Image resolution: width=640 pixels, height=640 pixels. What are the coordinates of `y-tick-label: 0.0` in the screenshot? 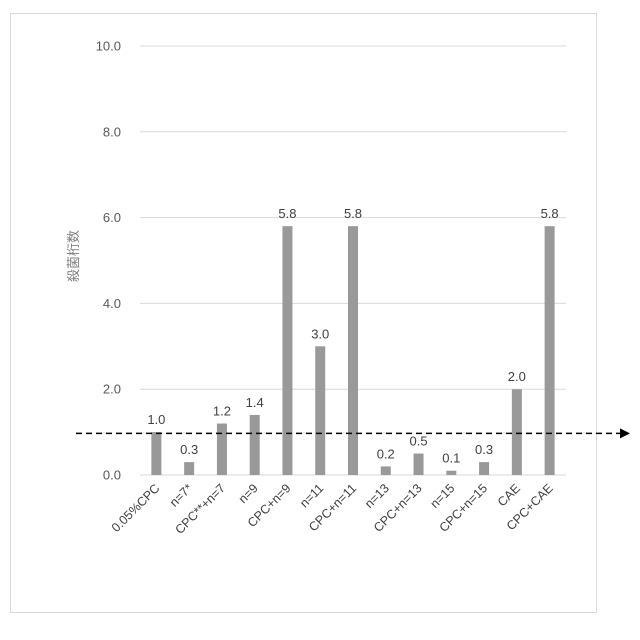 It's located at (112, 475).